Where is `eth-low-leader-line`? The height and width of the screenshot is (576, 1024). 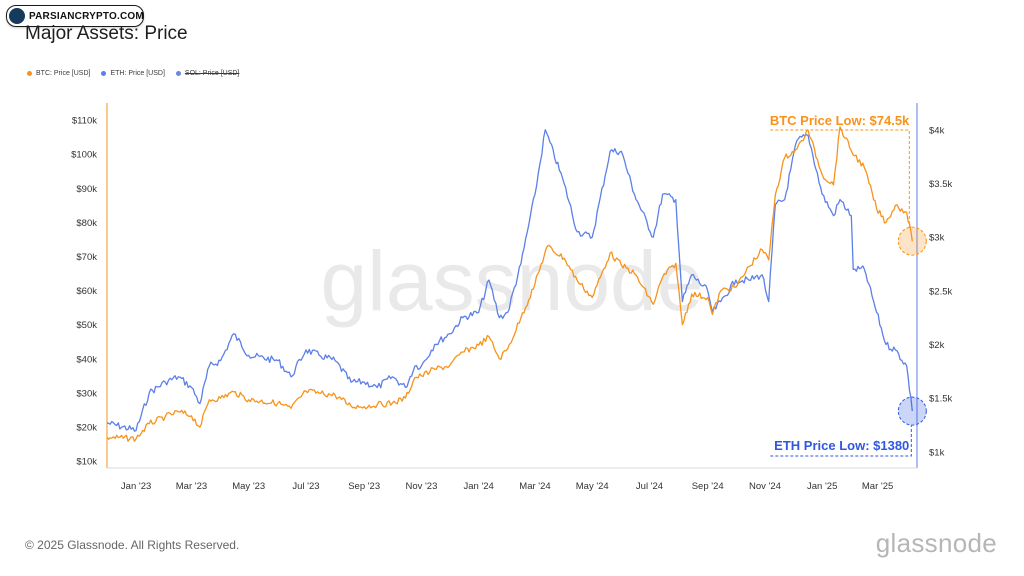 eth-low-leader-line is located at coordinates (841, 441).